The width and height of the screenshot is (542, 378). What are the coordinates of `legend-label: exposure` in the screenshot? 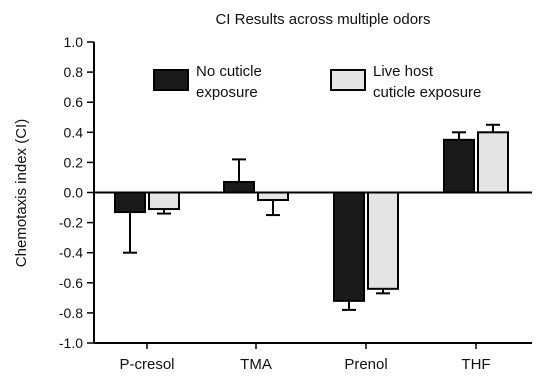 It's located at (227, 92).